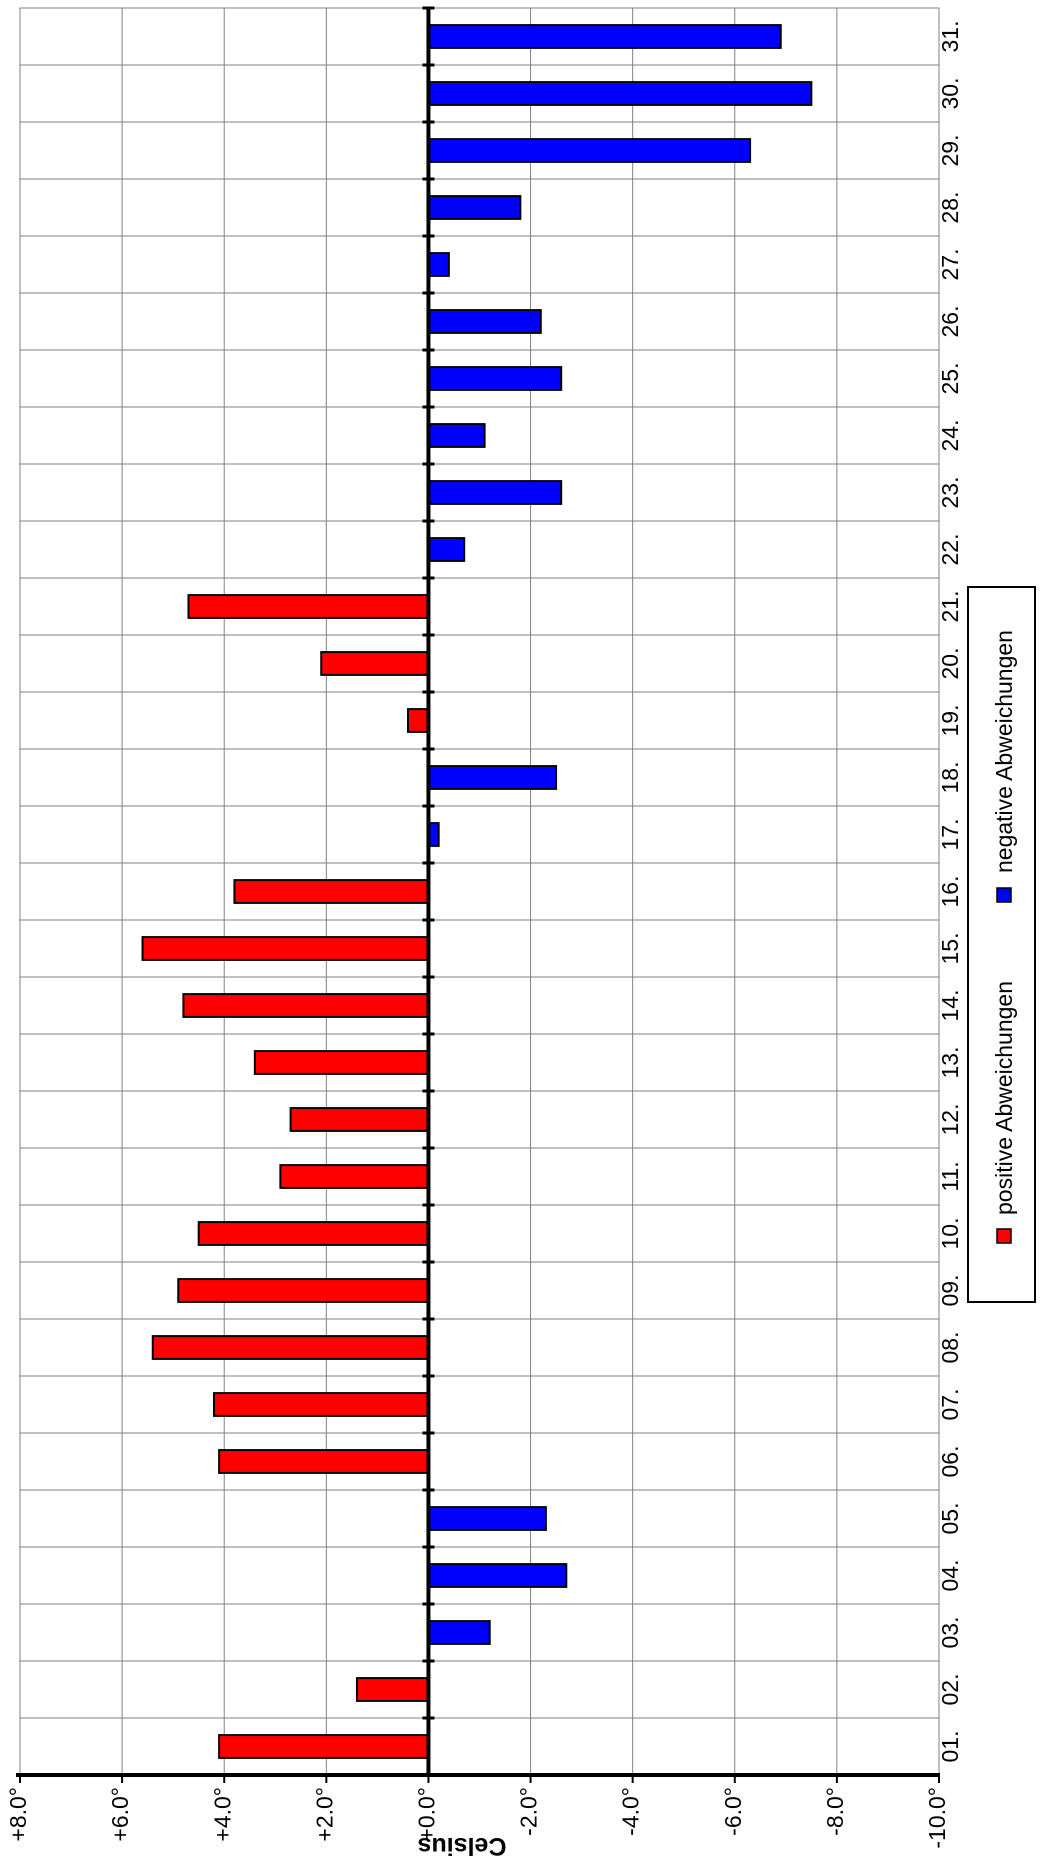 This screenshot has height=1861, width=1040. What do you see at coordinates (222, 1814) in the screenshot?
I see `value-tick-label: +4.0°` at bounding box center [222, 1814].